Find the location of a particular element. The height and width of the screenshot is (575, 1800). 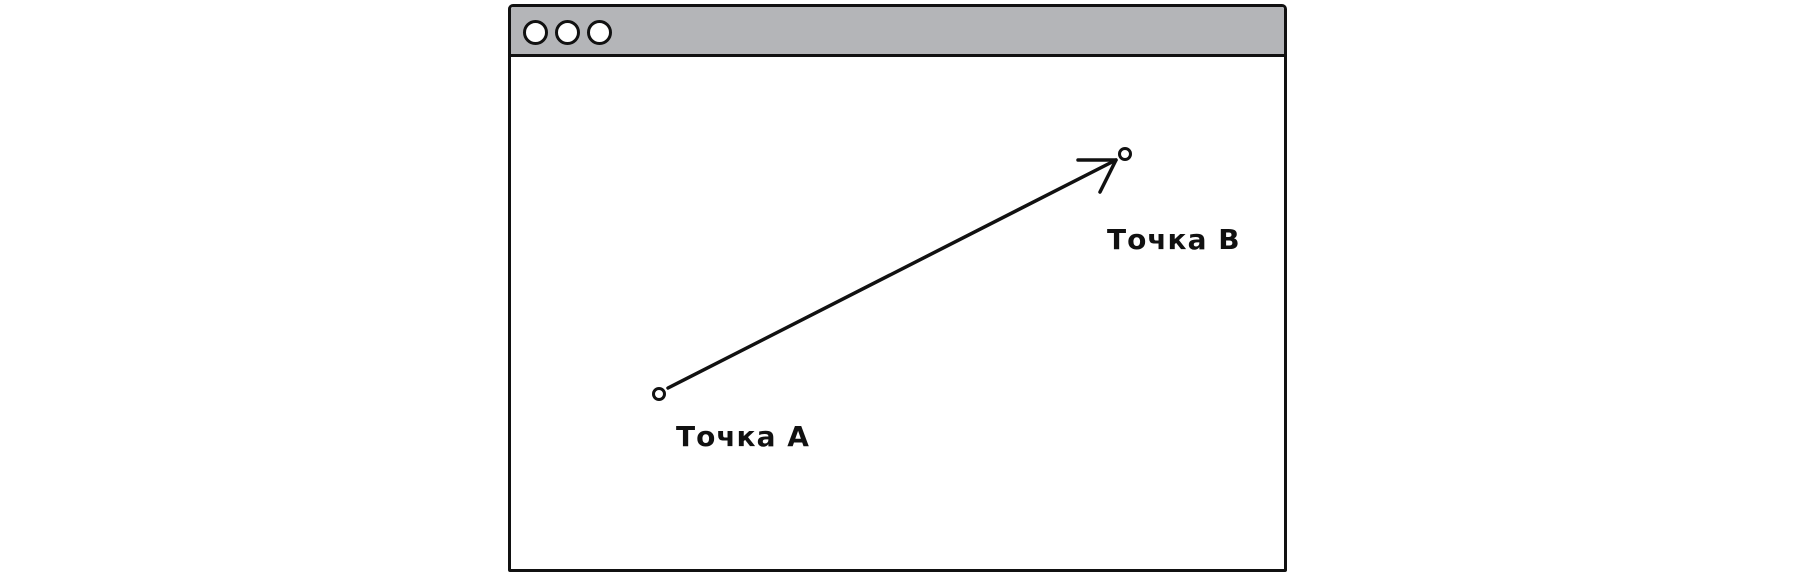

point-a-label: Точка A is located at coordinates (743, 436).